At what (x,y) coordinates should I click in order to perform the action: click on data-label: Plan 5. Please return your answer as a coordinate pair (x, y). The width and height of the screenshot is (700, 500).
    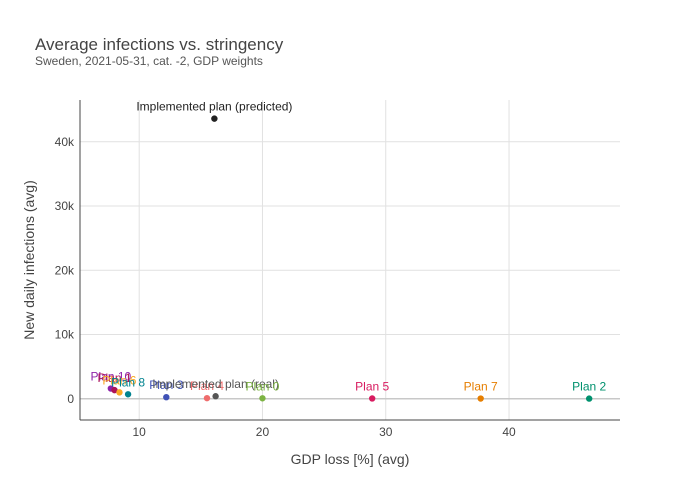
    Looking at the image, I should click on (372, 386).